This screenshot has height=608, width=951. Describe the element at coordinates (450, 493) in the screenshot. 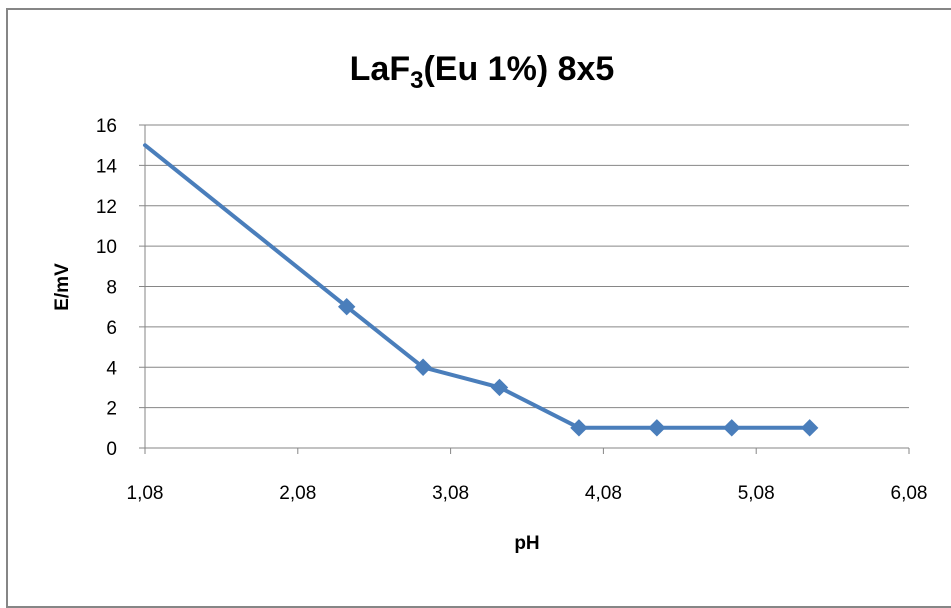

I see `x-tick-label: 3,08` at that location.